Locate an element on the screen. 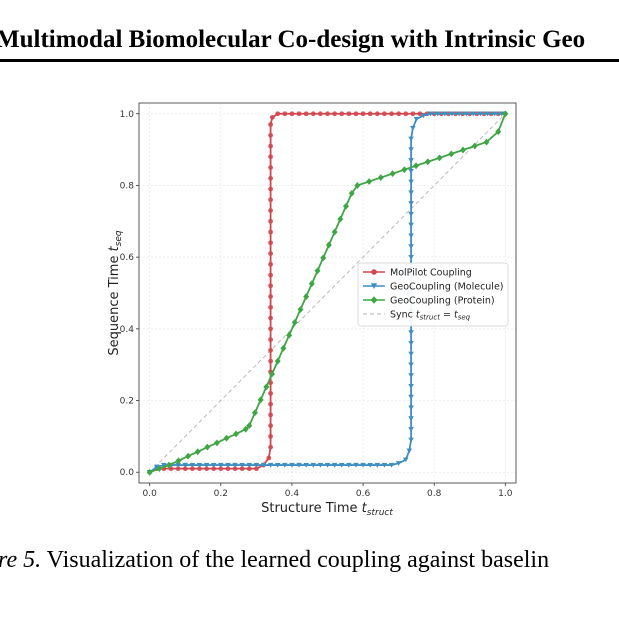 The image size is (619, 618). legend-label-geo-protein: GeoCoupling (Protein) is located at coordinates (442, 301).